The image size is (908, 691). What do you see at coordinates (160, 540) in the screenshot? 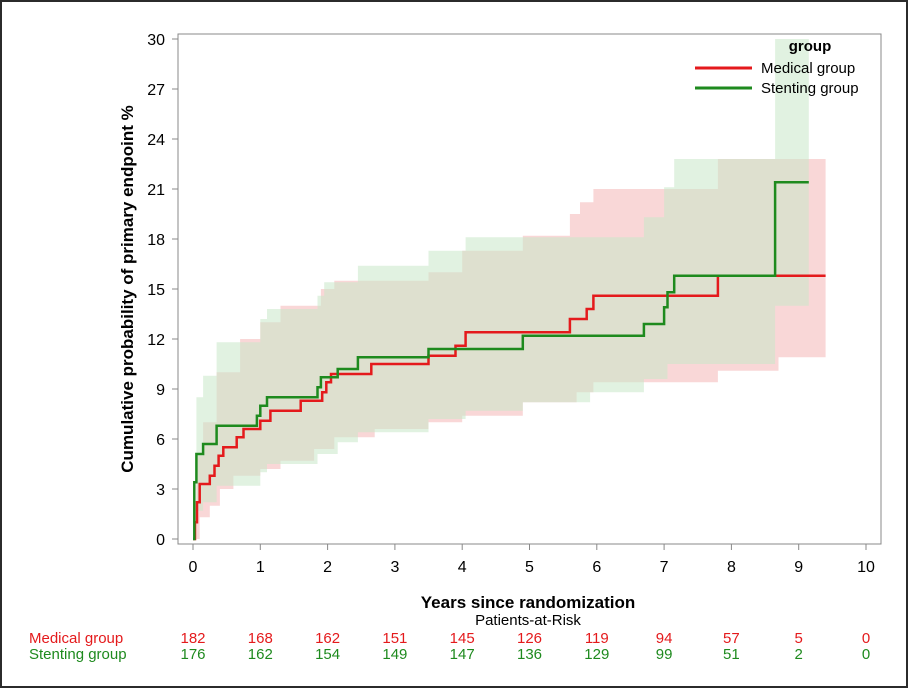
I see `y-tick-label: 0` at bounding box center [160, 540].